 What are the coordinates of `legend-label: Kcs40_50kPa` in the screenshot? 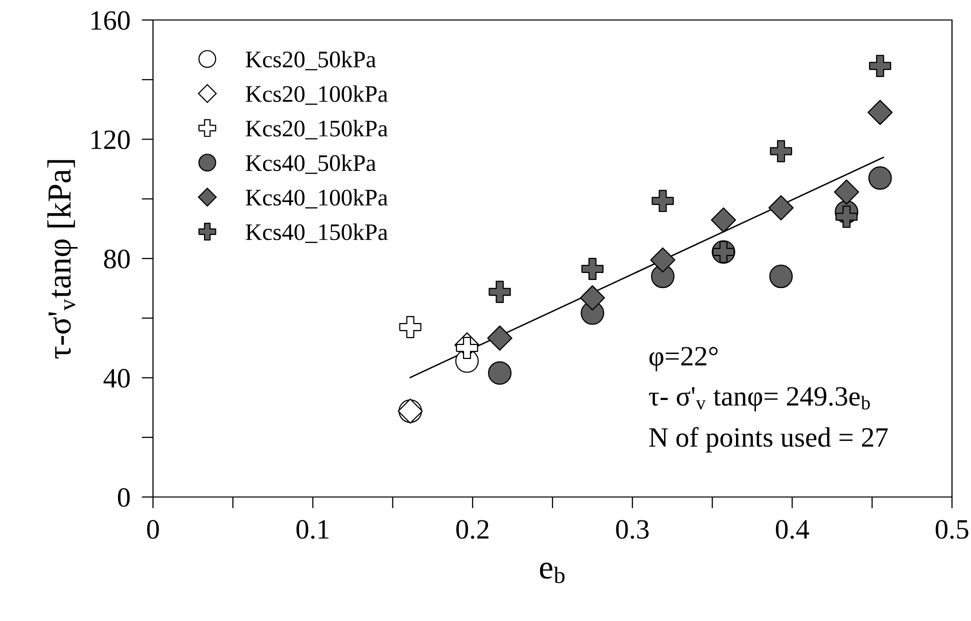 It's located at (311, 164).